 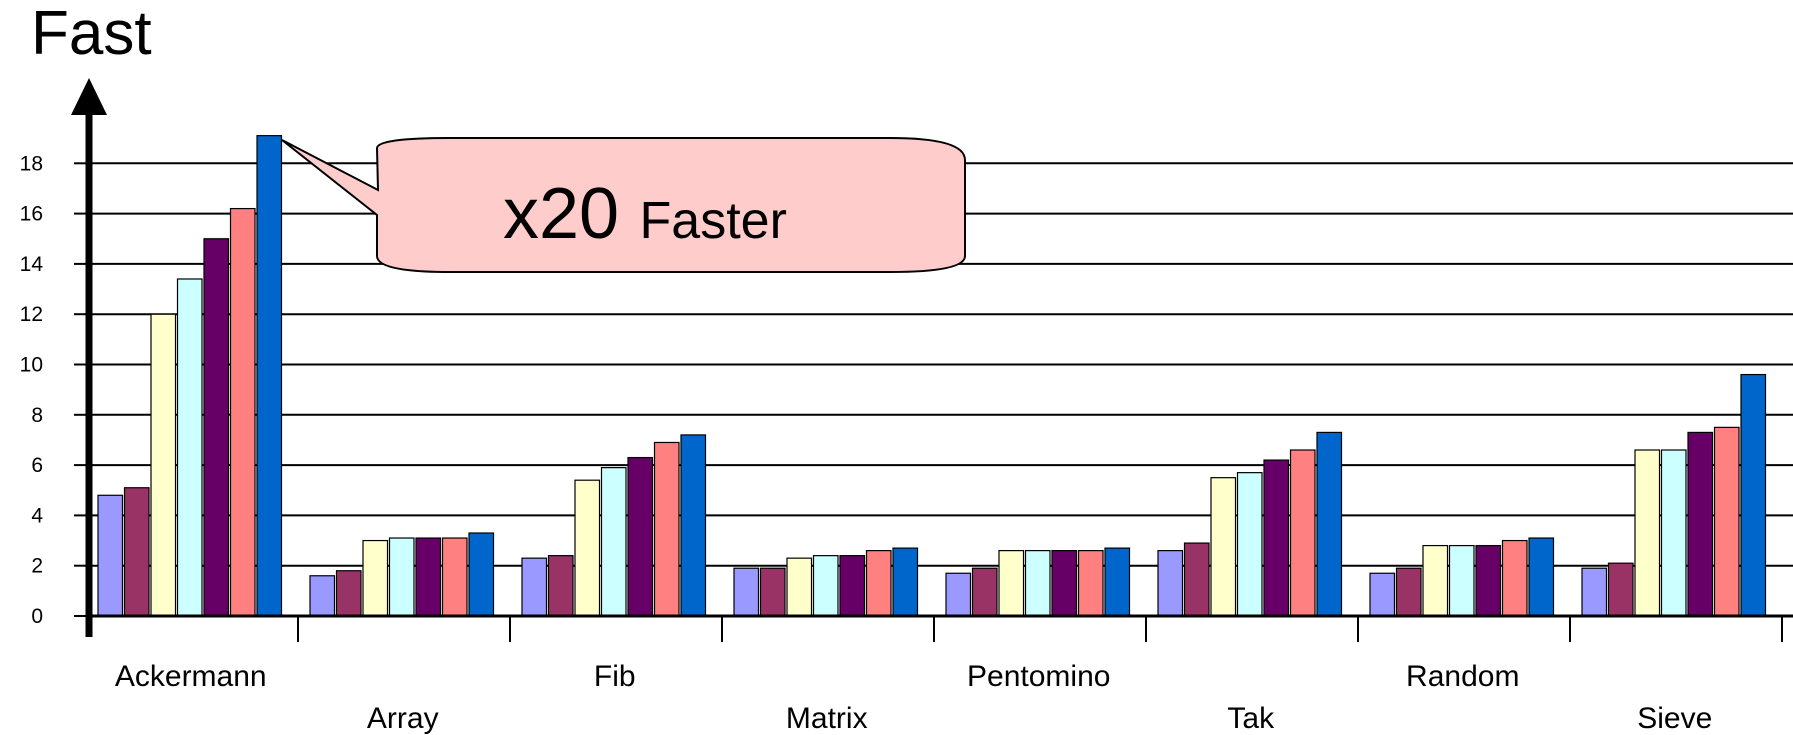 I want to click on y-tick-label: 12, so click(x=31, y=314).